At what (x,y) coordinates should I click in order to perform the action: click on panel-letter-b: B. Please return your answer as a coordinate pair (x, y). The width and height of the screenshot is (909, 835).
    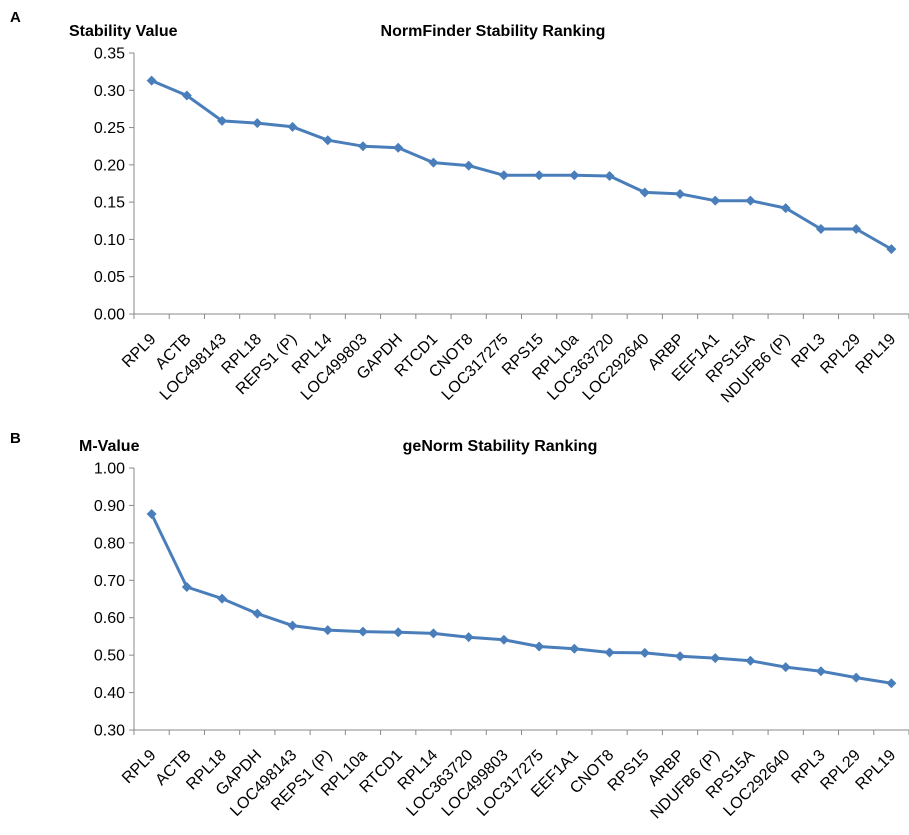
    Looking at the image, I should click on (15, 438).